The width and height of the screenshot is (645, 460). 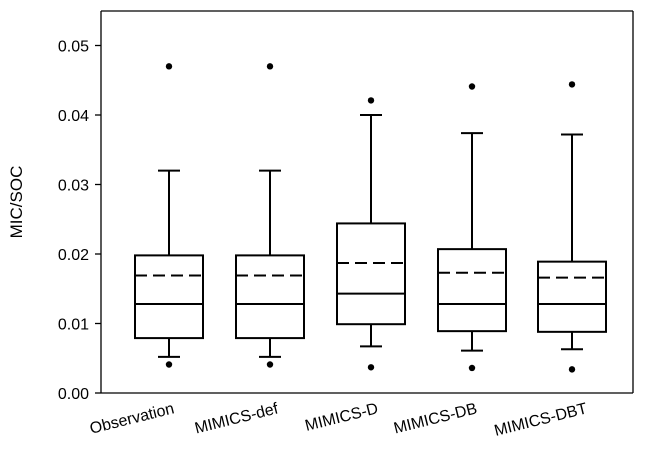 What do you see at coordinates (341, 417) in the screenshot?
I see `x-tick-label: MIMICS-D` at bounding box center [341, 417].